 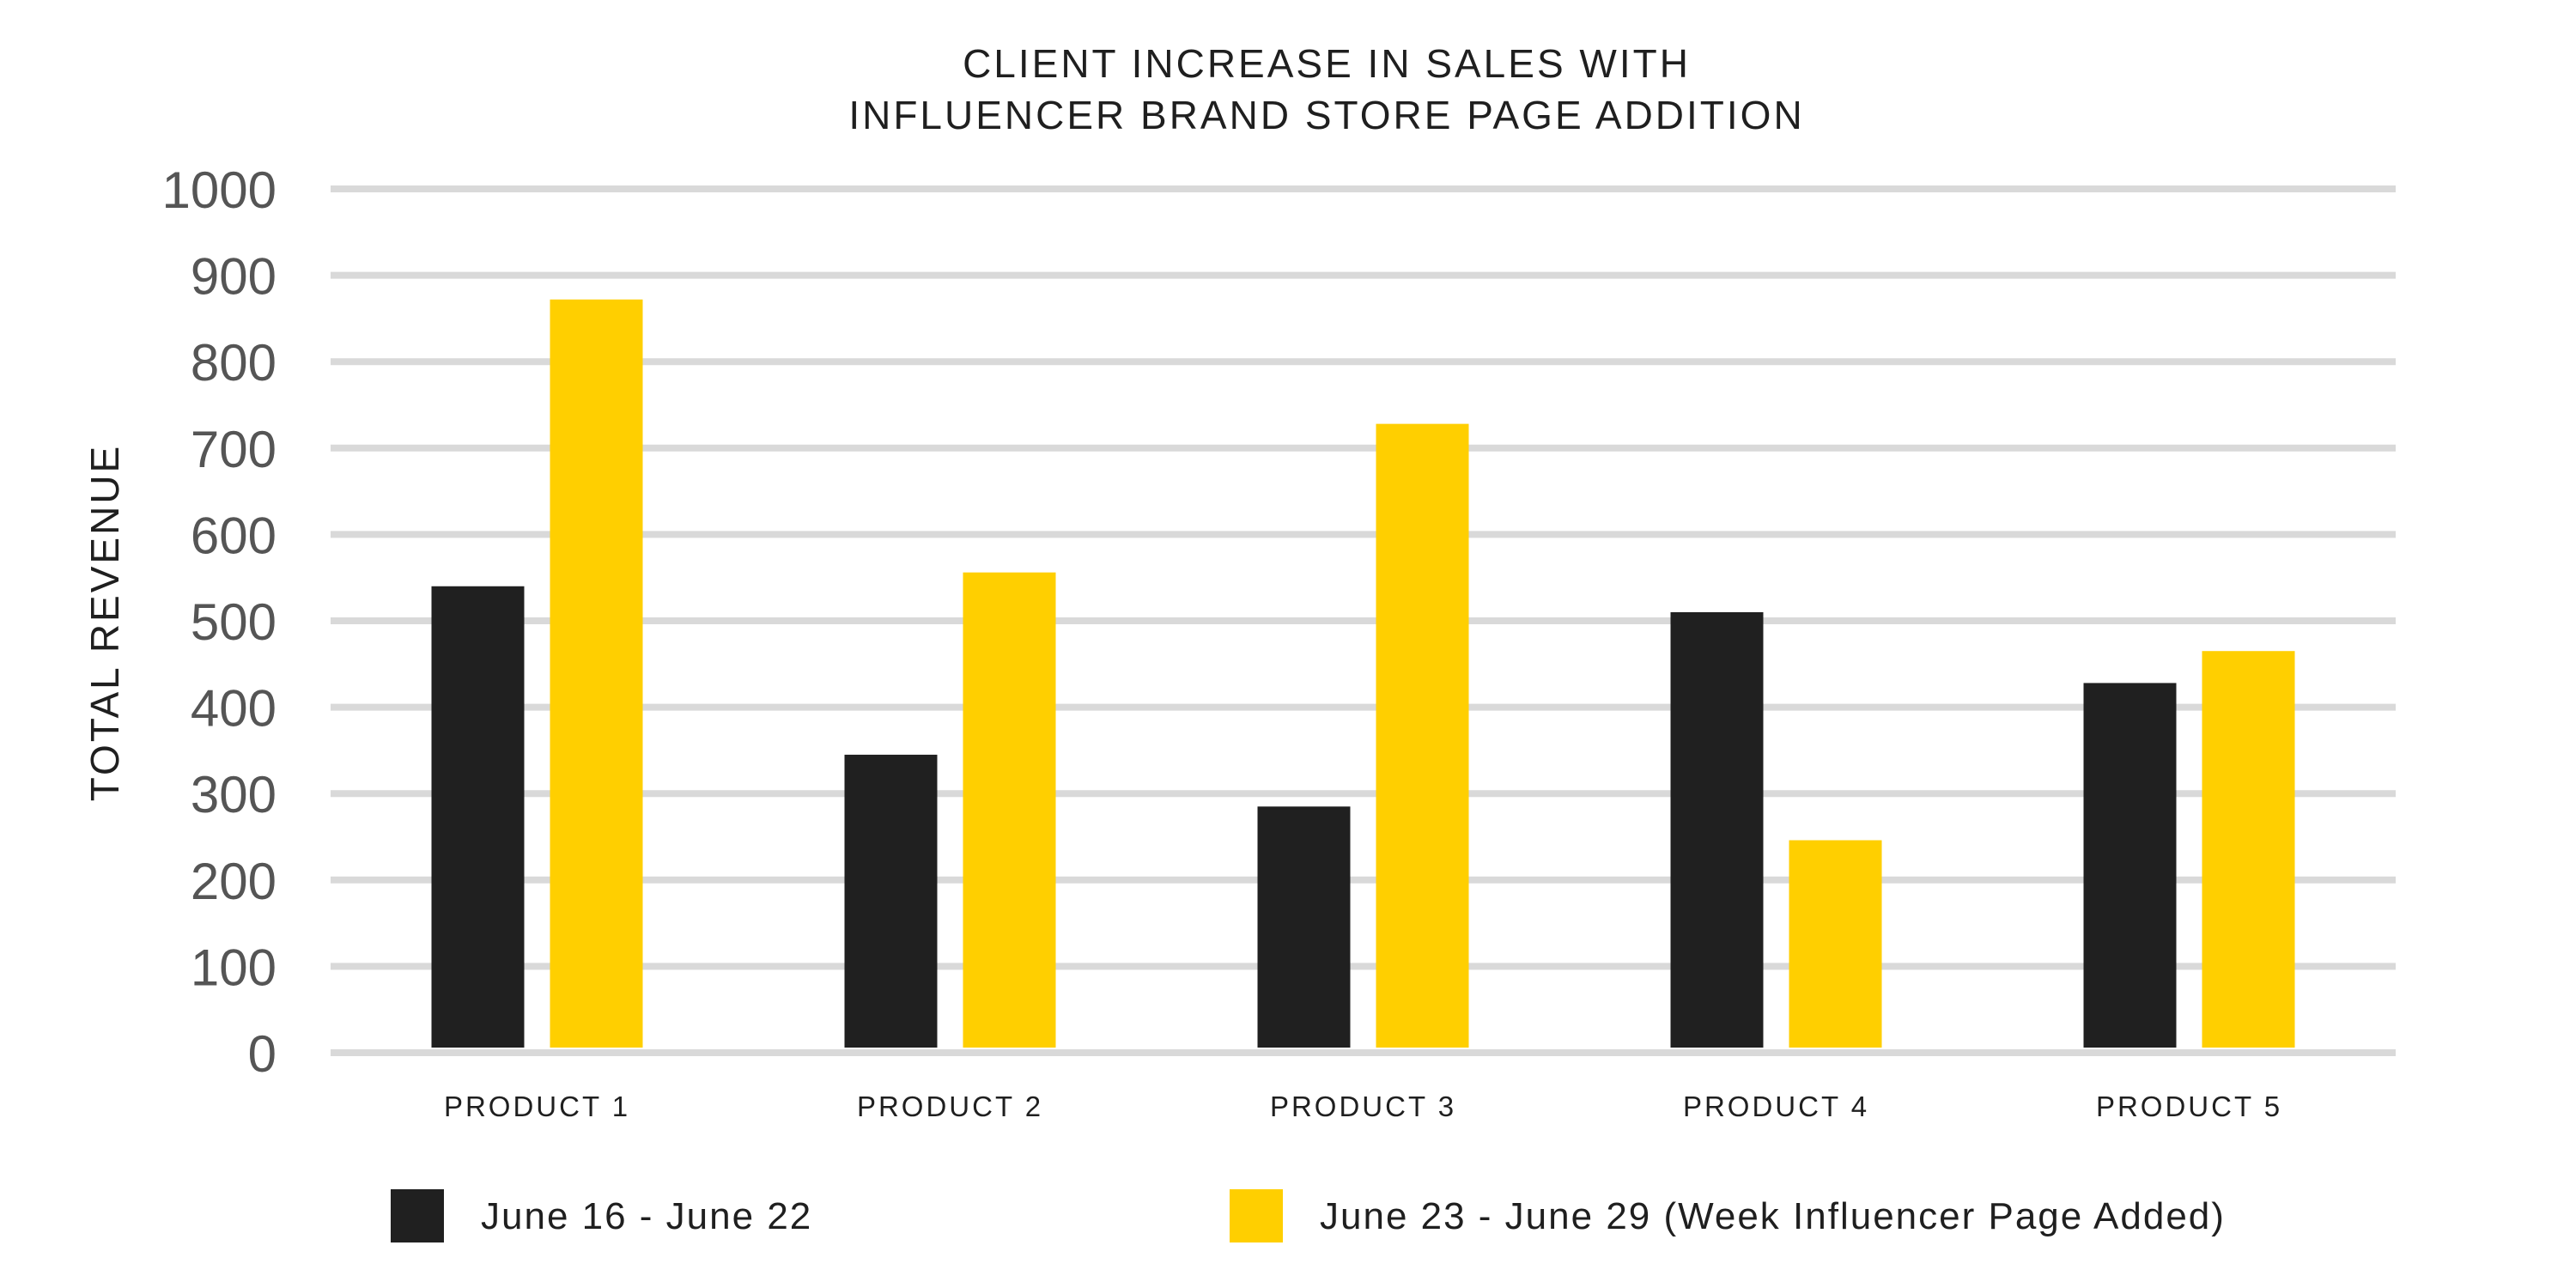 What do you see at coordinates (262, 1054) in the screenshot?
I see `y-tick-label: 0` at bounding box center [262, 1054].